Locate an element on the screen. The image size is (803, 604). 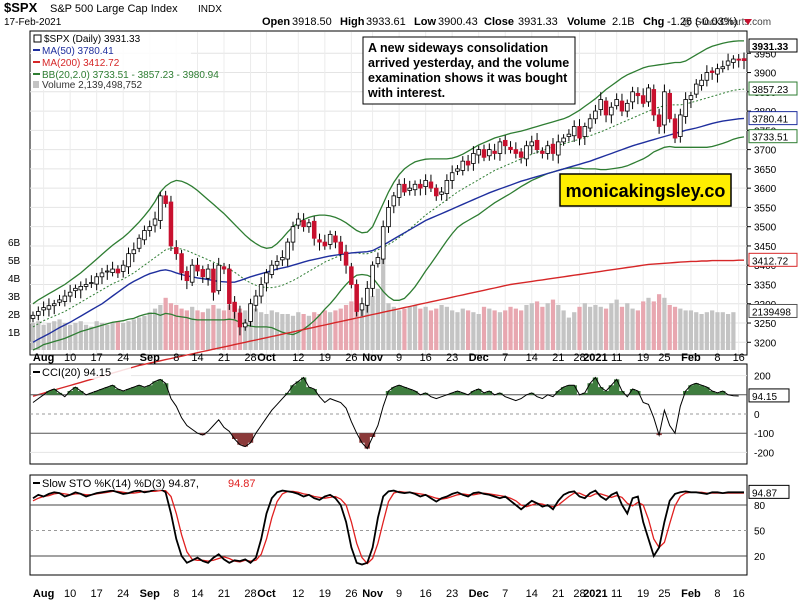
sto-legend-text: Slow STO %K(14) %D(3) 94.87, is located at coordinates (120, 484).